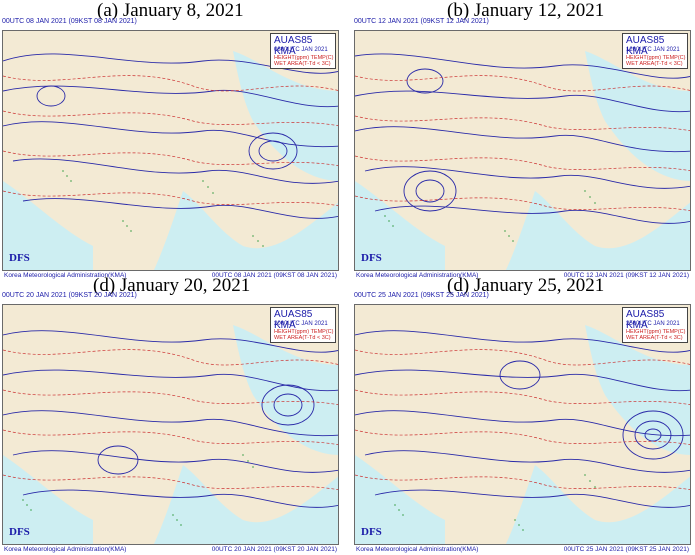 Image resolution: width=695 pixels, height=555 pixels. Describe the element at coordinates (170, 10) in the screenshot. I see `caption-a: (a) January 8, 2021` at that location.